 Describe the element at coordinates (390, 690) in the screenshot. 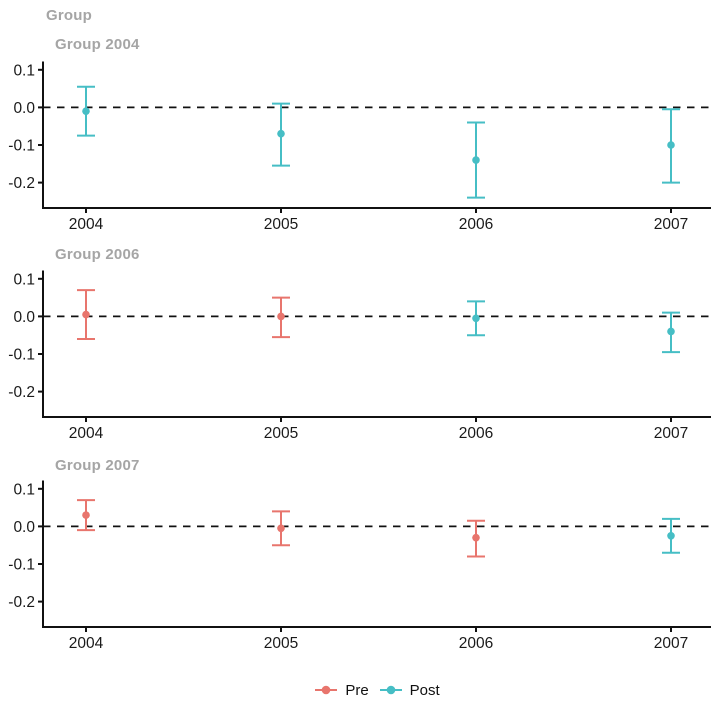

I see `post-pointrange-icon` at that location.